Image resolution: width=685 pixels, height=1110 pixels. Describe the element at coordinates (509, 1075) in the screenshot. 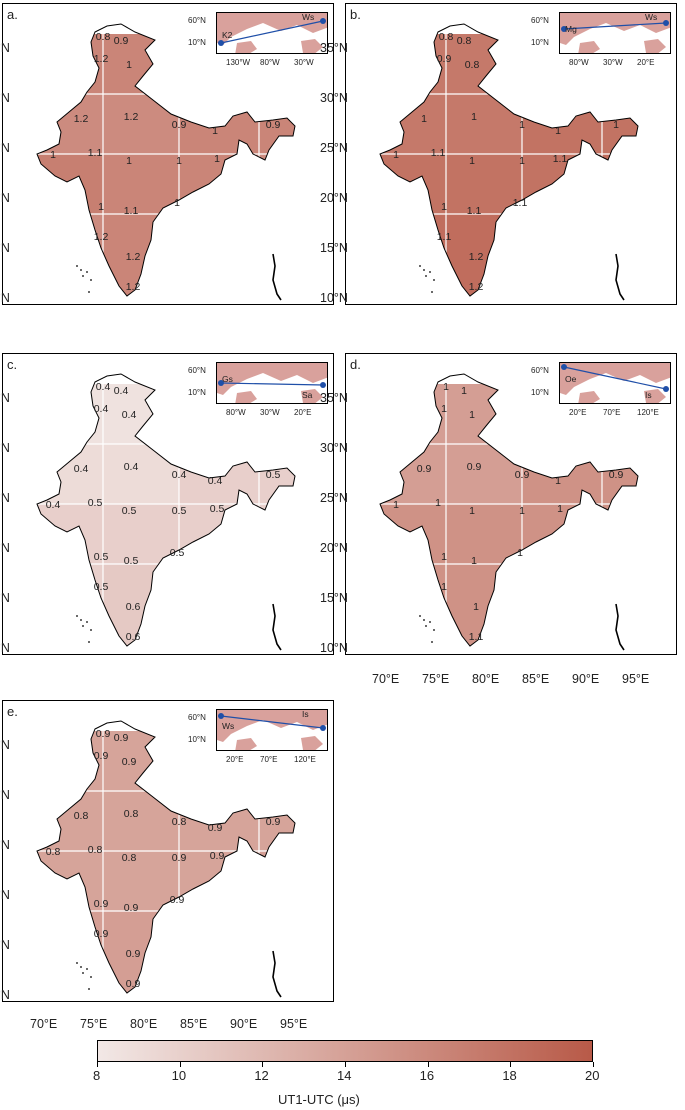

I see `colorbar-tick-label: 18` at that location.